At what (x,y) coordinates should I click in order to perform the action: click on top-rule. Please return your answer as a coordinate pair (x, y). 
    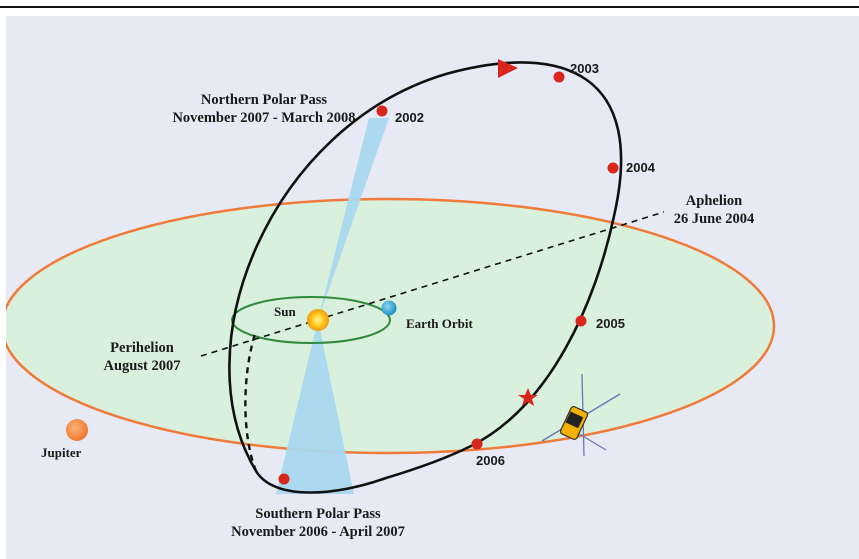
    Looking at the image, I should click on (429, 7).